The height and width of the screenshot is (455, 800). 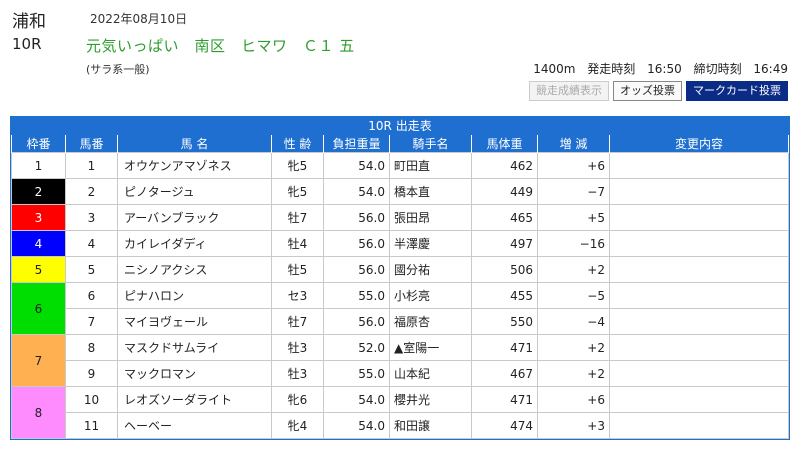 What do you see at coordinates (430, 425) in the screenshot?
I see `jockey-name: 和田譲` at bounding box center [430, 425].